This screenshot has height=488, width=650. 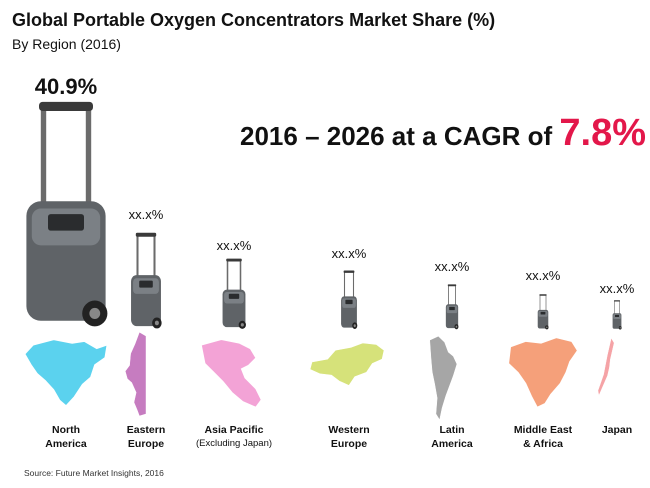 I want to click on region-name-line1: Middle East, so click(x=543, y=430).